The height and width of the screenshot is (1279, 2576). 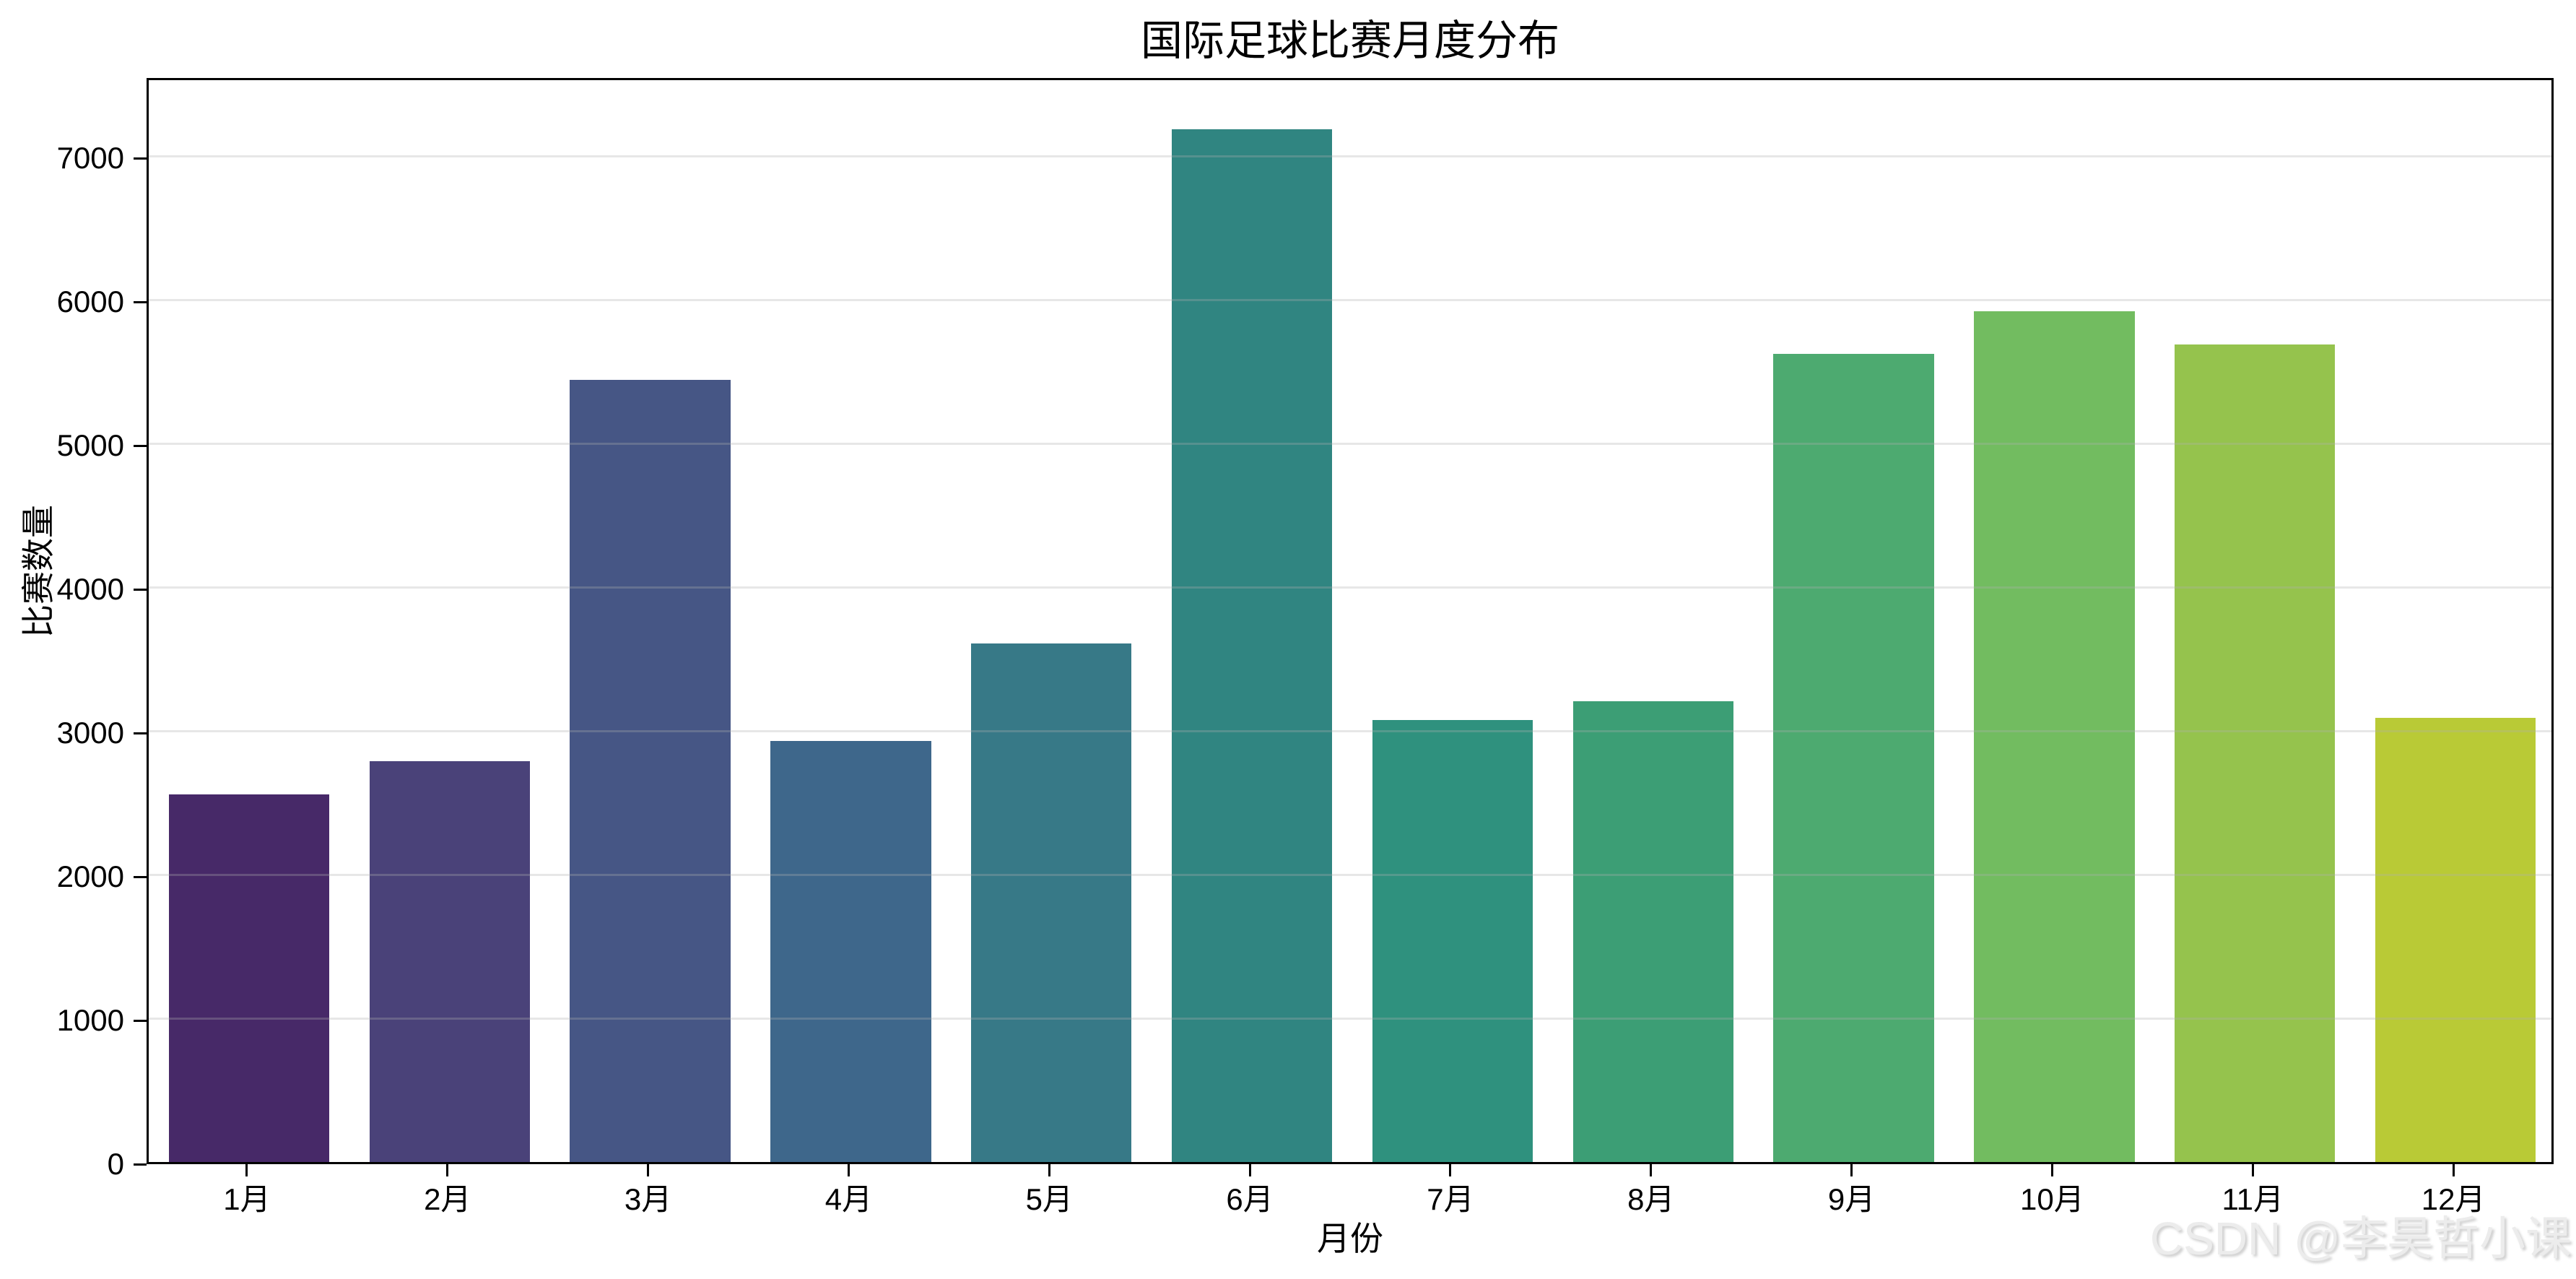 What do you see at coordinates (1450, 1199) in the screenshot?
I see `x-tick-label: 7月` at bounding box center [1450, 1199].